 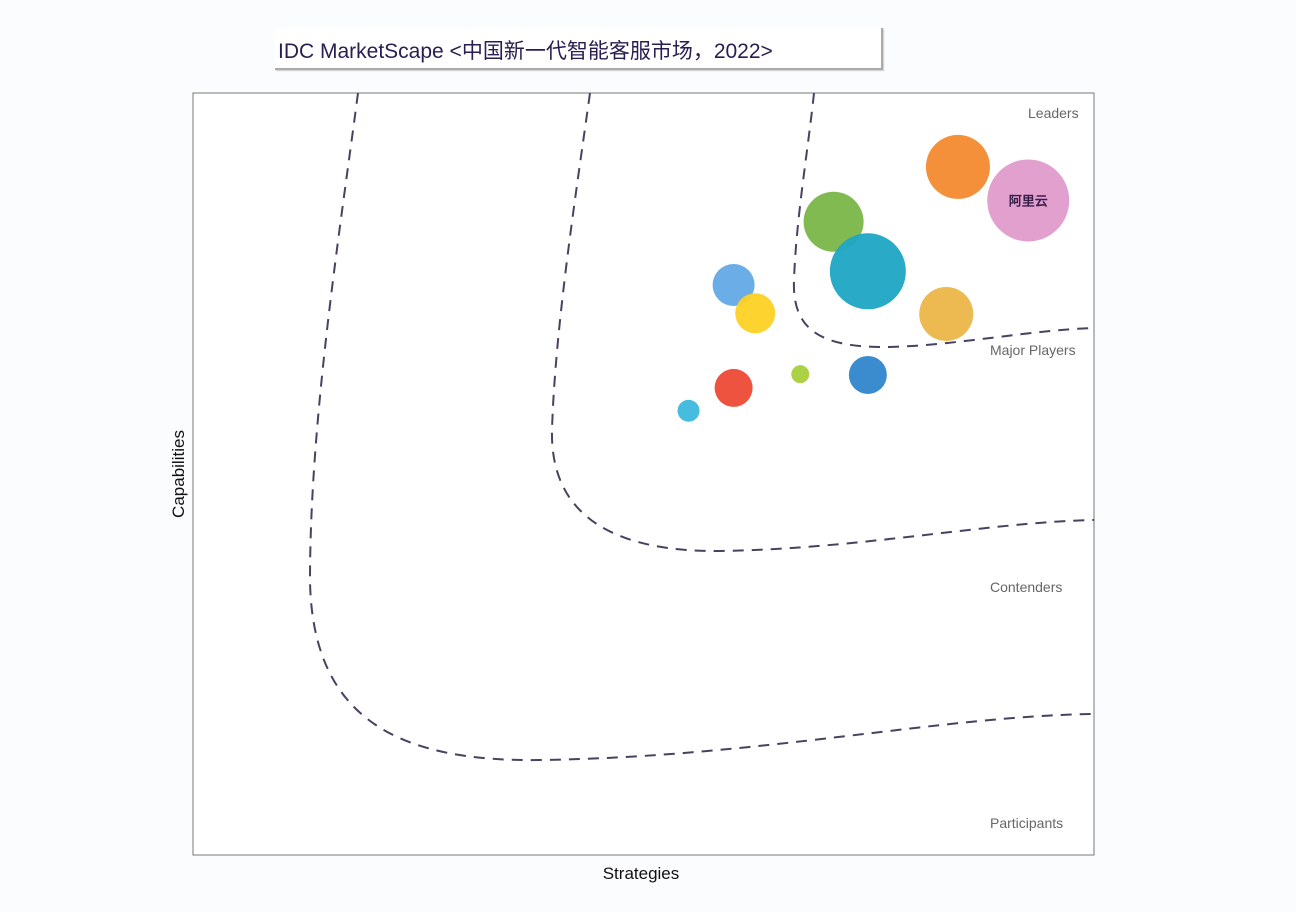 I want to click on chart-title: IDC MarketScape <中国新一代智能客服市场，2022>, so click(x=525, y=51).